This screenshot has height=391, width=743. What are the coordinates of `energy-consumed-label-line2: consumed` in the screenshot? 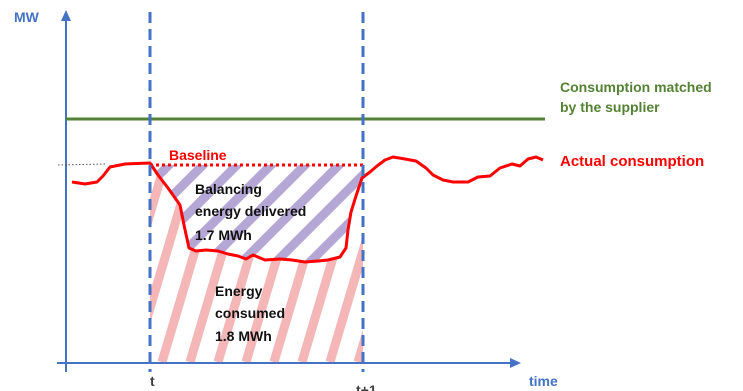 It's located at (250, 313).